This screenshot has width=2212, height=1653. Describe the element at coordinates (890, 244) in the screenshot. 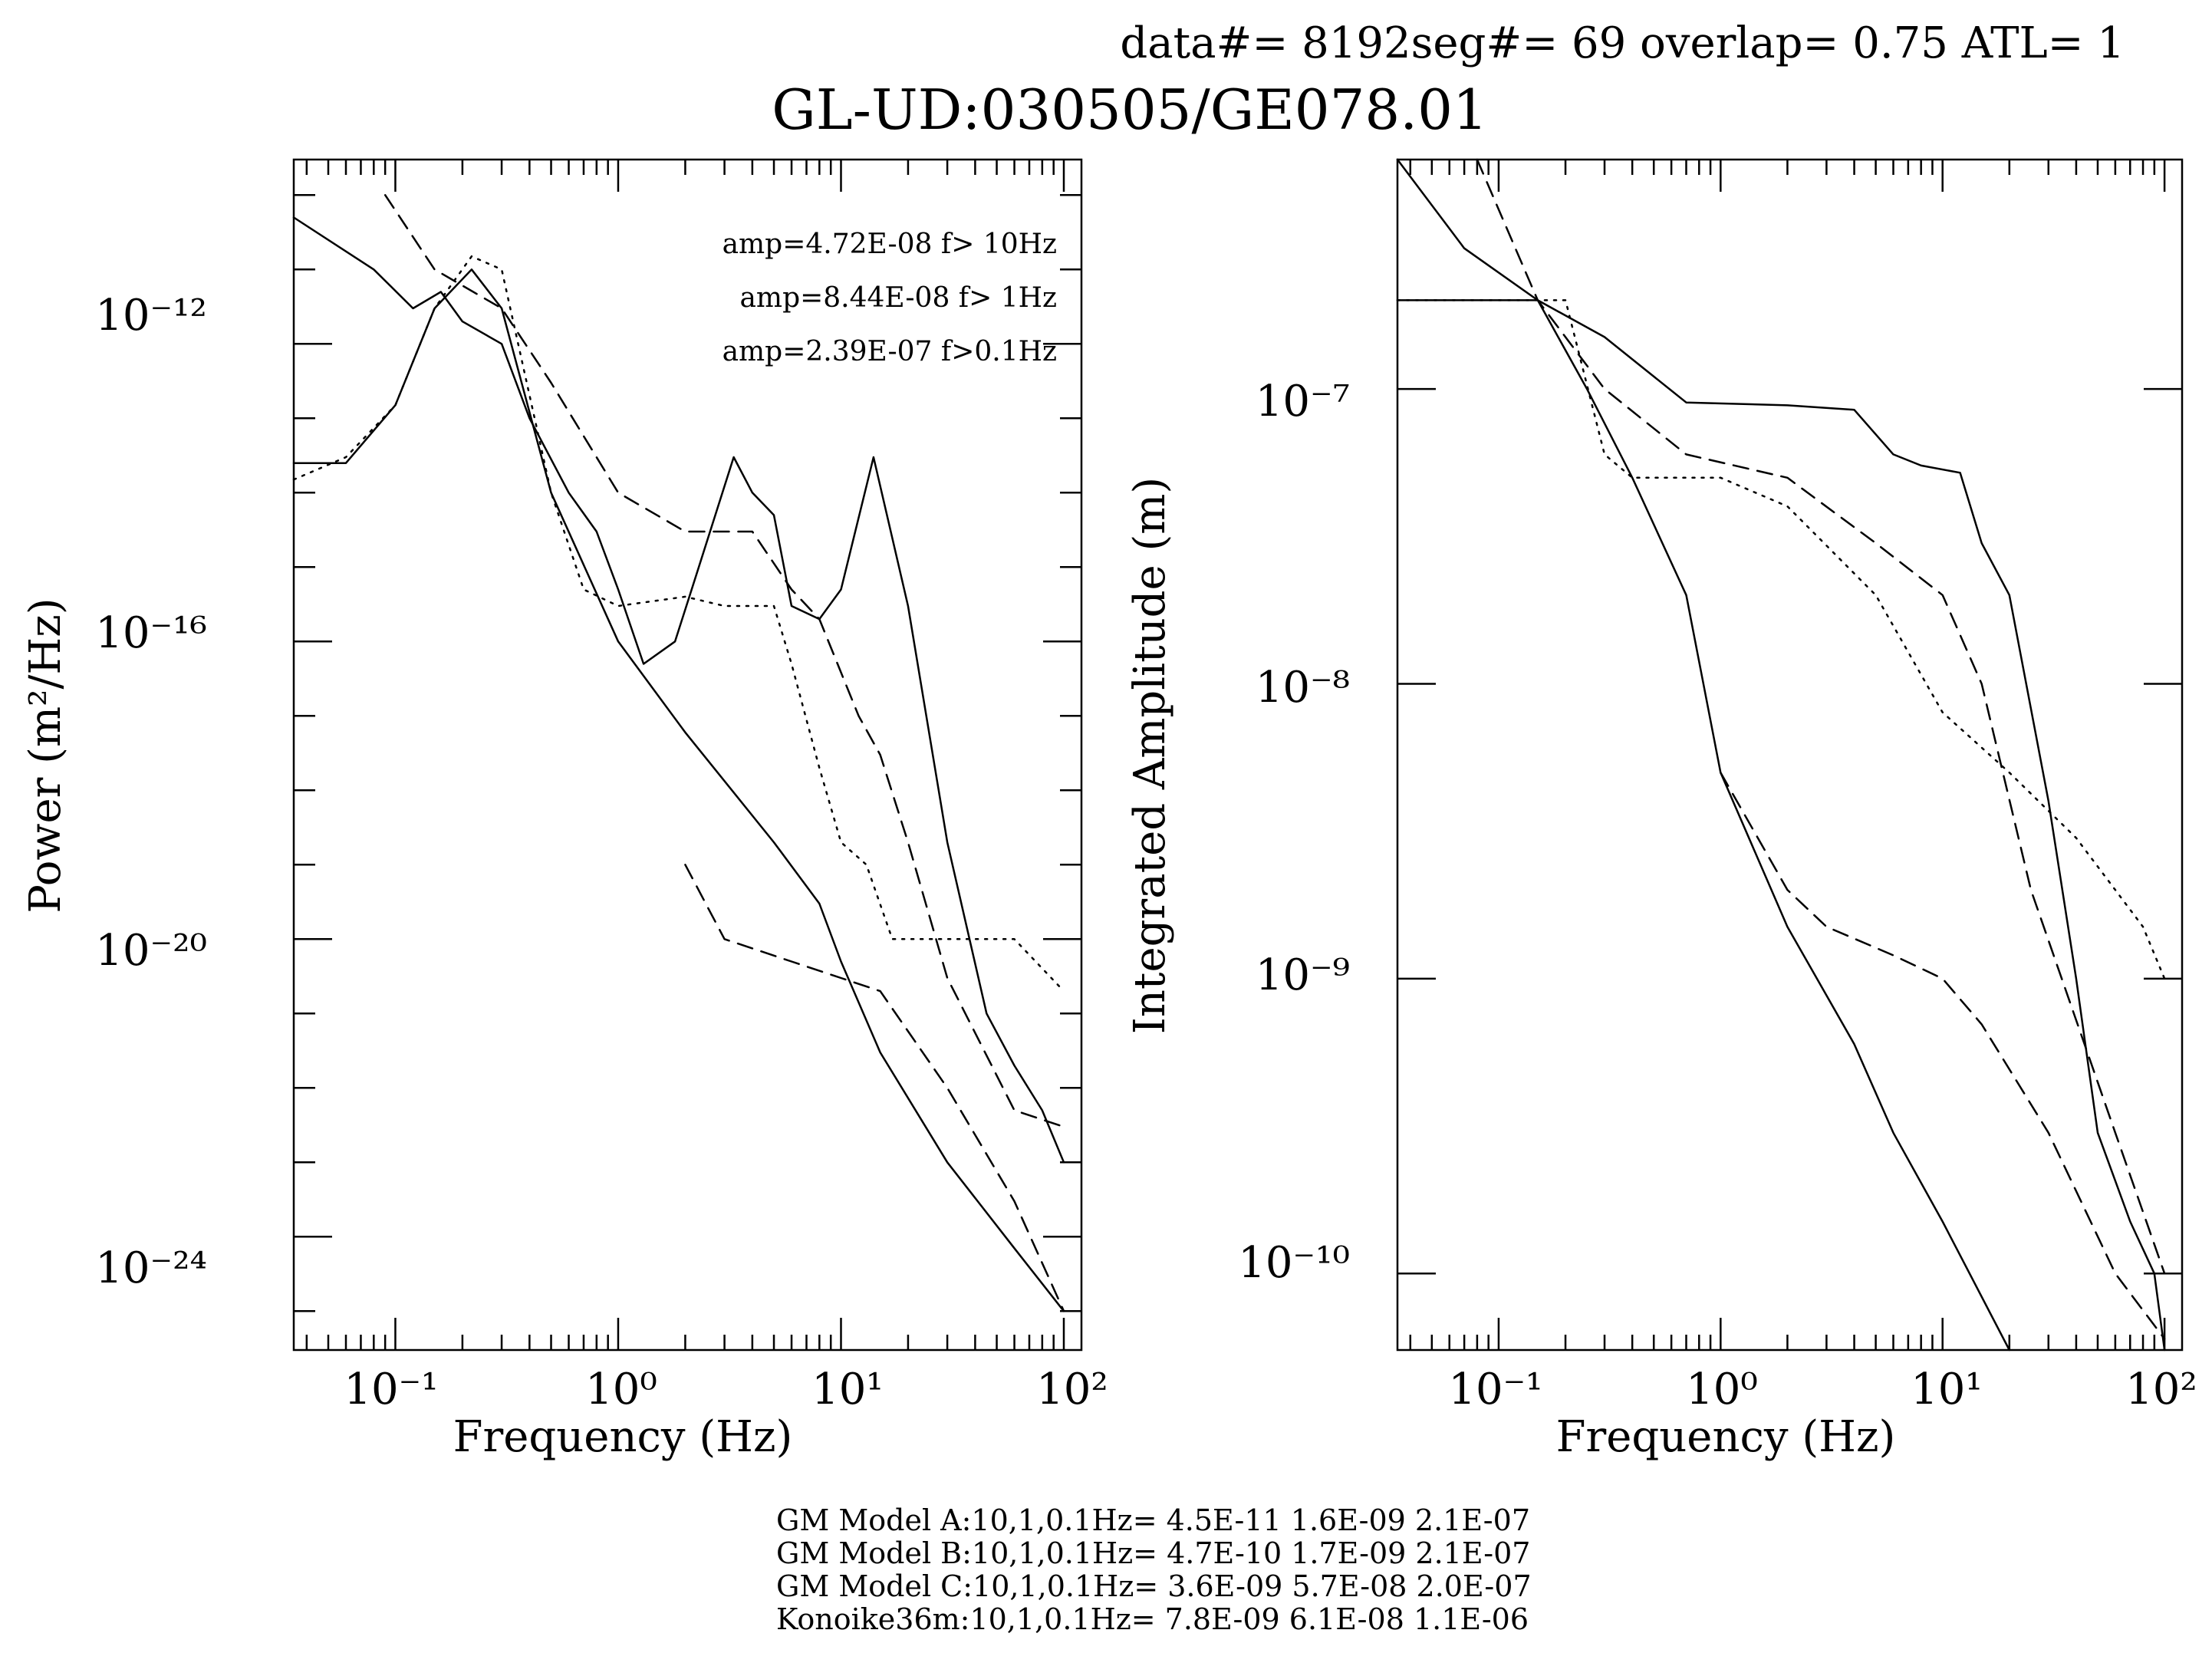

I see `left-annotation-0: amp=4.72E-08 f> 10Hz` at that location.